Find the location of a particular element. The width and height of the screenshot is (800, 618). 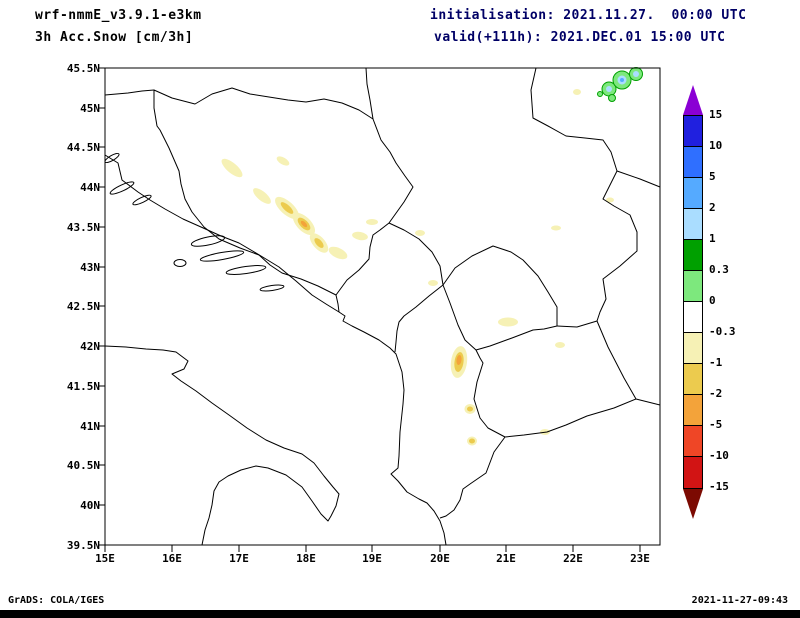

colorbar-tick-label: -15 is located at coordinates (719, 486).